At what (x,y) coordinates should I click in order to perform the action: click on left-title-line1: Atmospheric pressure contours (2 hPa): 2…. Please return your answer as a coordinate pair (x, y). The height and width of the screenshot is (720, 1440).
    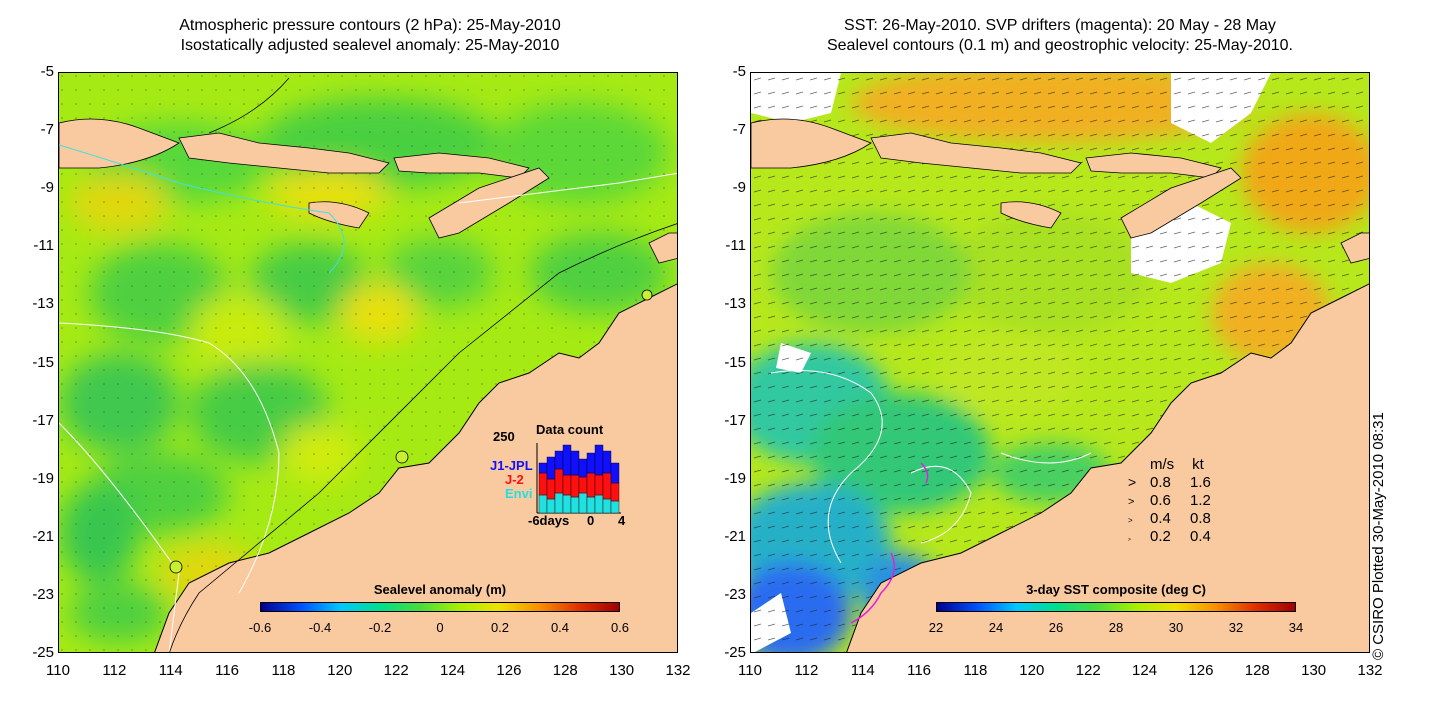
    Looking at the image, I should click on (370, 25).